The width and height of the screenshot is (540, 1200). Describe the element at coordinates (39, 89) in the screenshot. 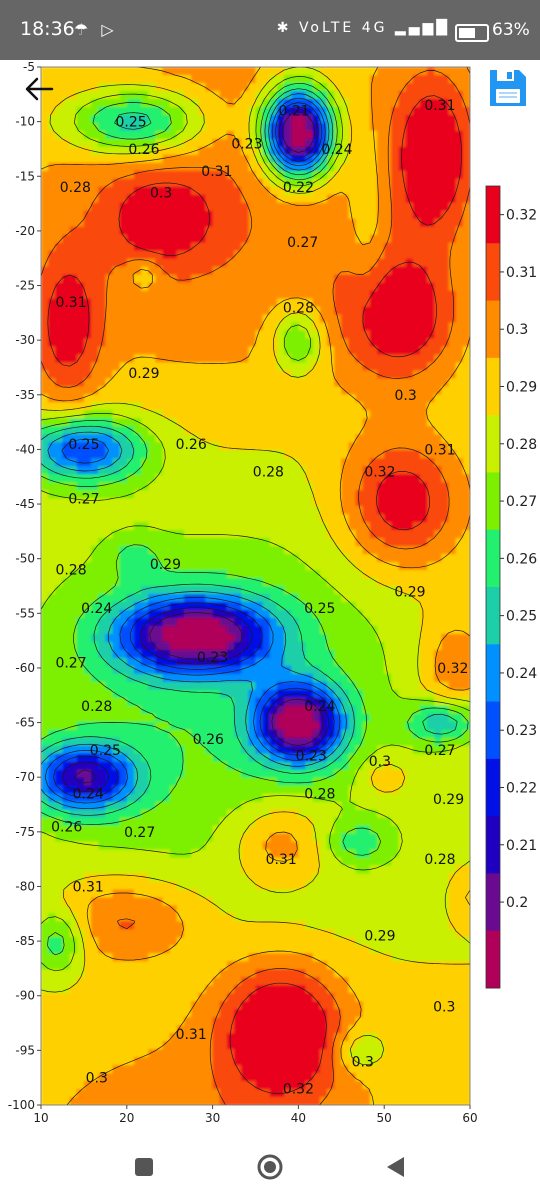

I see `back-button` at that location.